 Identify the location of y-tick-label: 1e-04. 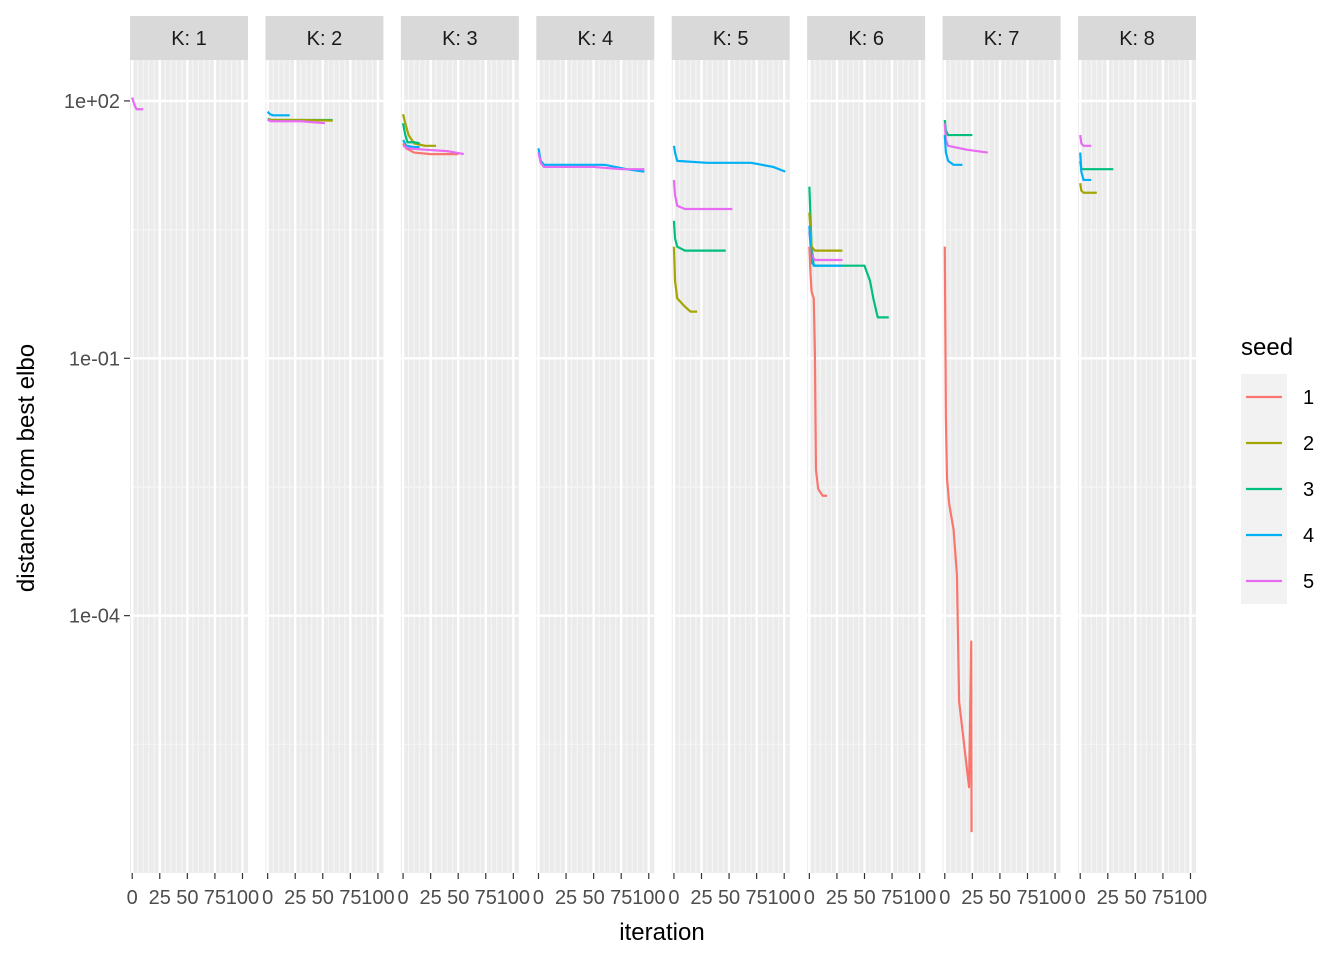
(94, 617).